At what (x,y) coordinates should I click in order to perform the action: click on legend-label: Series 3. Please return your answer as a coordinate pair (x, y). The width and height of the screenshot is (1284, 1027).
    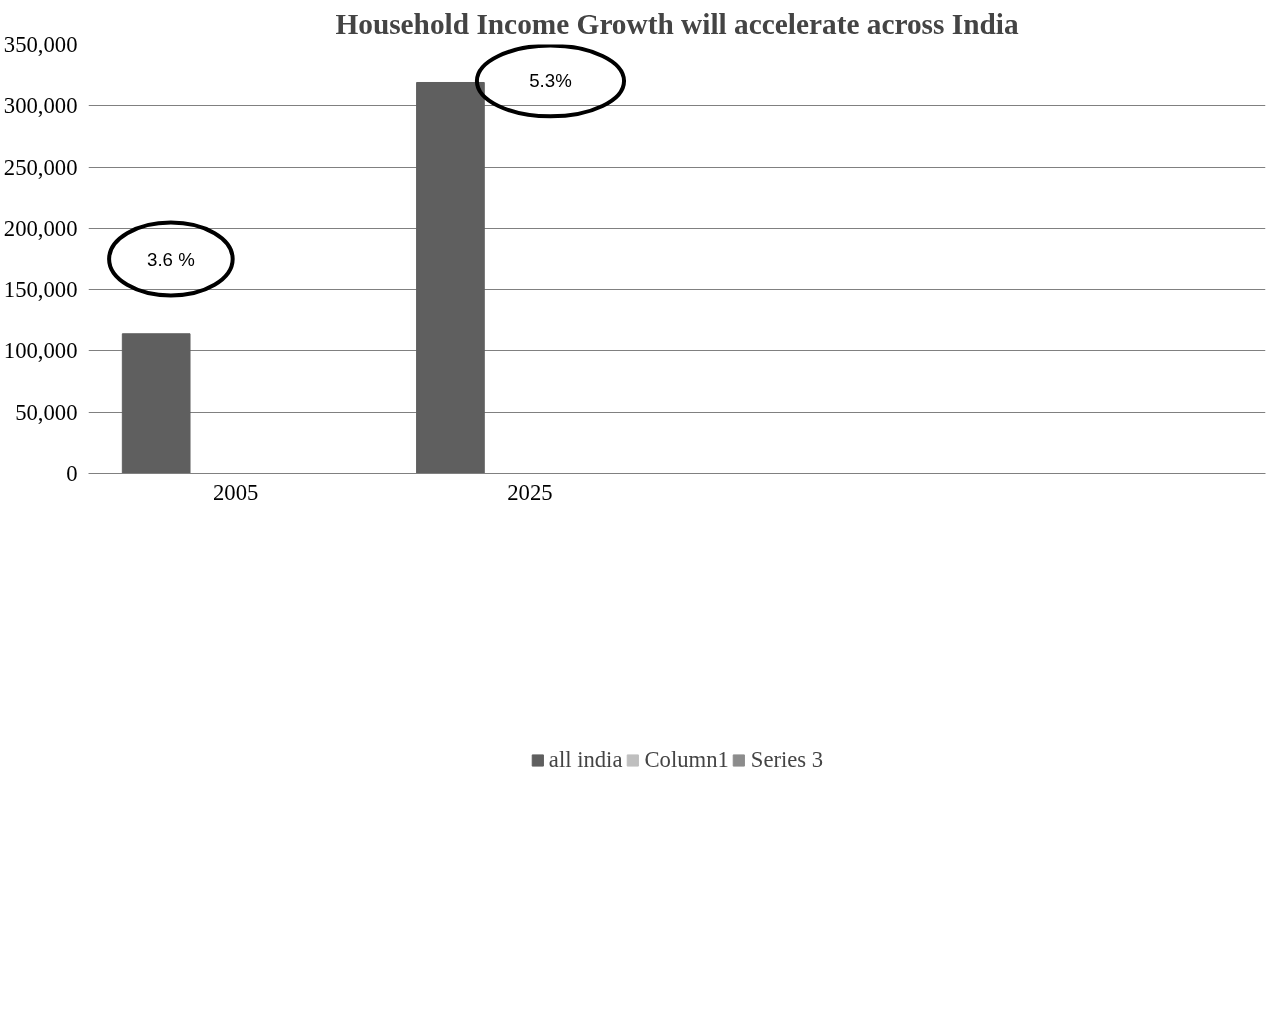
    Looking at the image, I should click on (787, 760).